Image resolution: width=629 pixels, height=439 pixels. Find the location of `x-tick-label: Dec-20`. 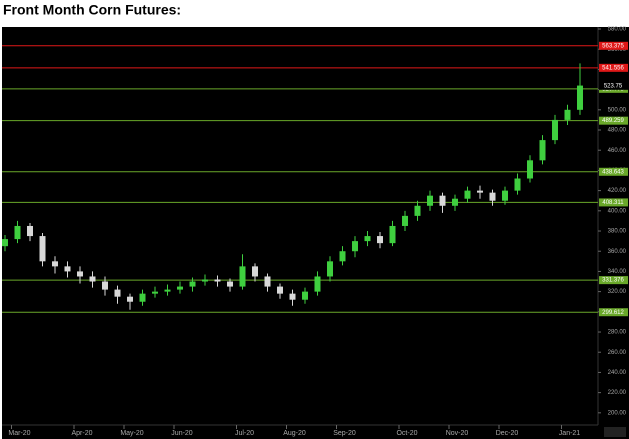

x-tick-label: Dec-20 is located at coordinates (507, 433).